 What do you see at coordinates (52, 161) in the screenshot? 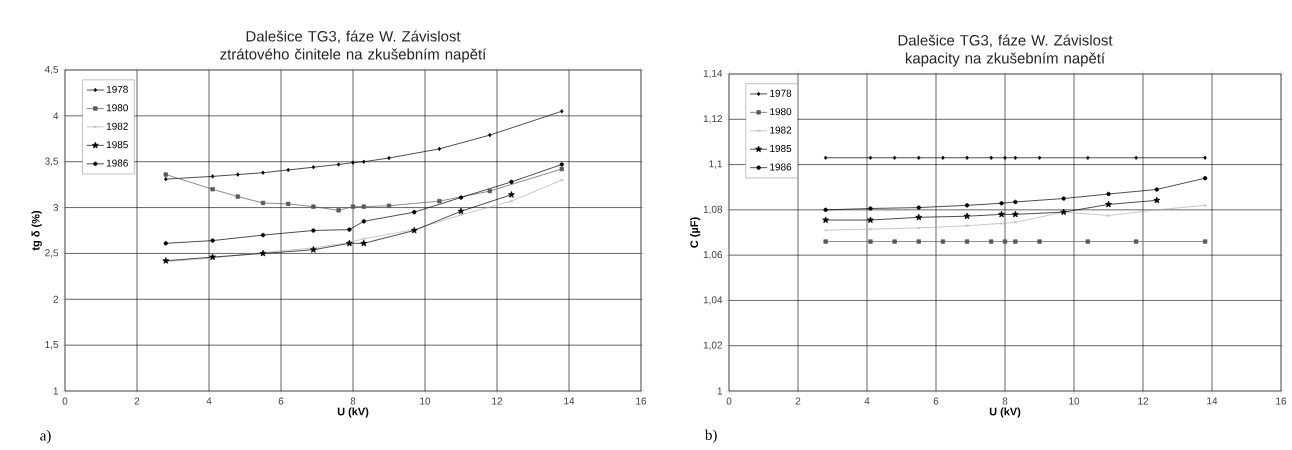
I see `y-tick-label: 3,5` at bounding box center [52, 161].